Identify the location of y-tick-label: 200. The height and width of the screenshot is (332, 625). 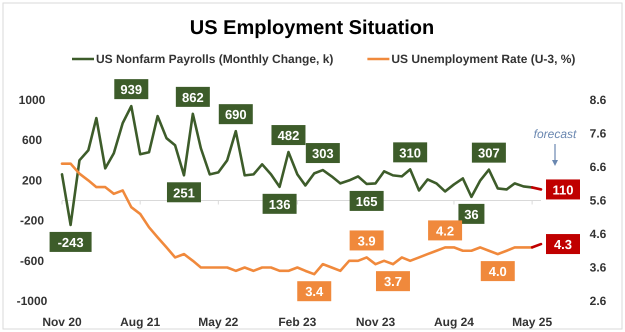
(32, 180).